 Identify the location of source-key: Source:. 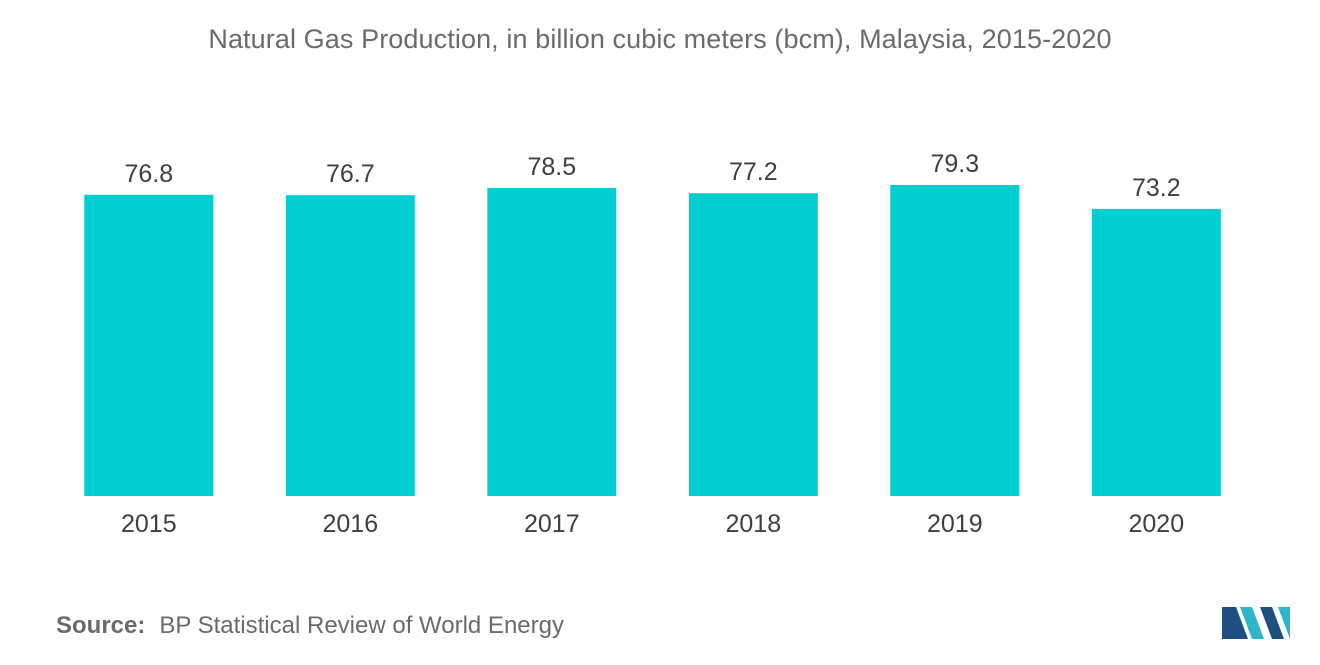
(101, 625).